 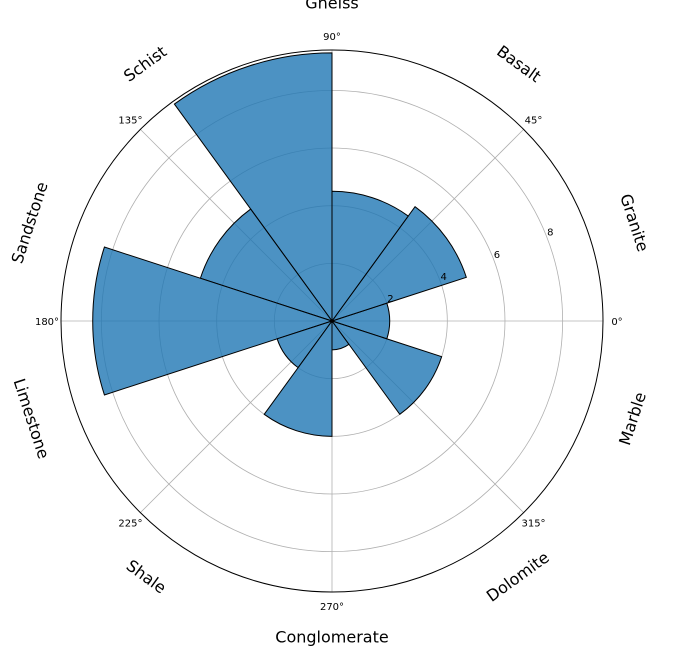 I want to click on bar-conglomerate, so click(x=298, y=378).